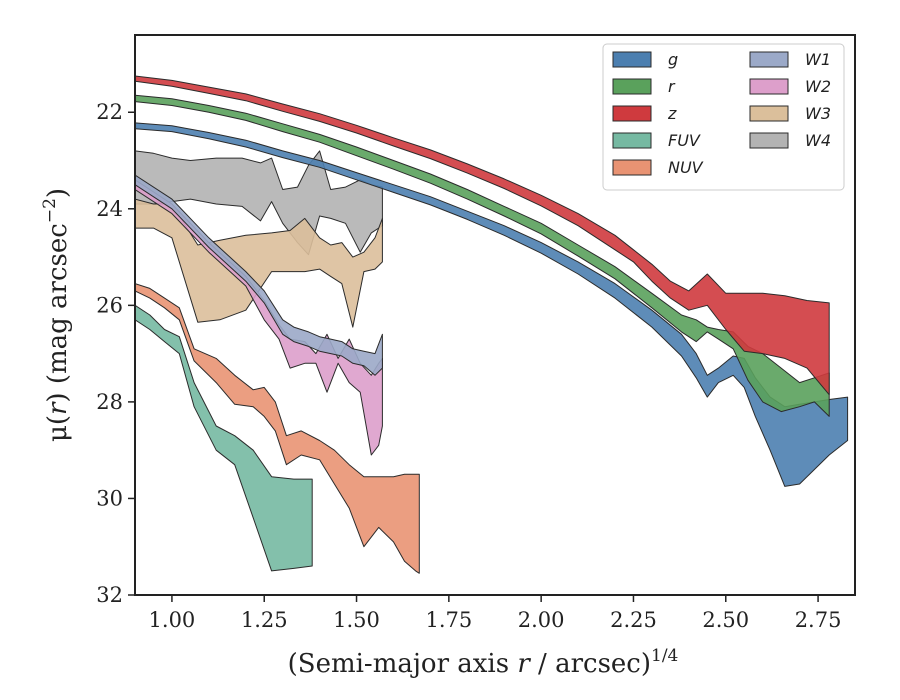  What do you see at coordinates (632, 140) in the screenshot?
I see `legend-swatch-fuv` at bounding box center [632, 140].